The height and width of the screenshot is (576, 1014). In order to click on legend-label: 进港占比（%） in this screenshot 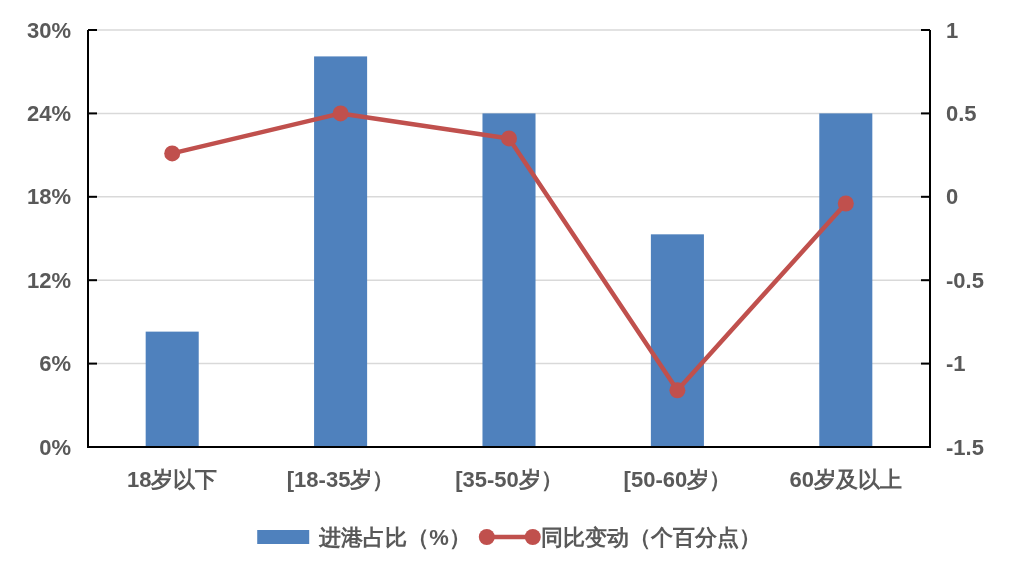, I will do `click(394, 537)`.